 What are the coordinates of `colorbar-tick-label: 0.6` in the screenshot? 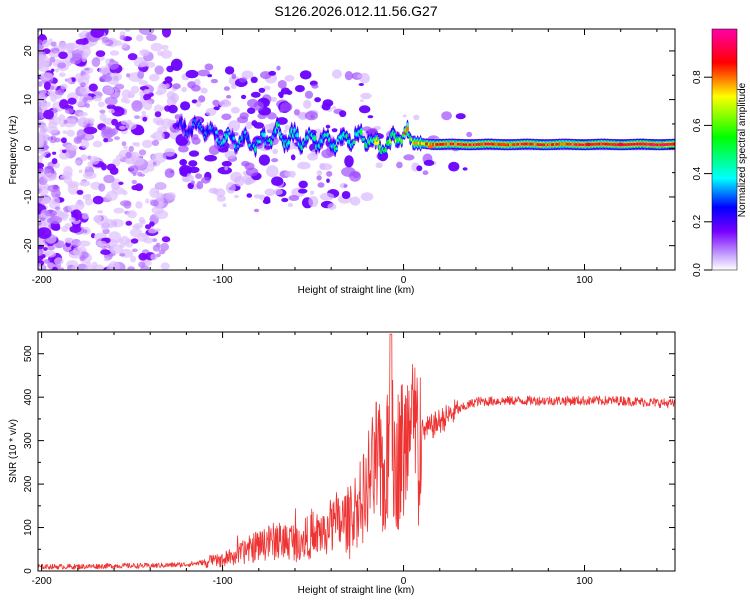 It's located at (697, 125).